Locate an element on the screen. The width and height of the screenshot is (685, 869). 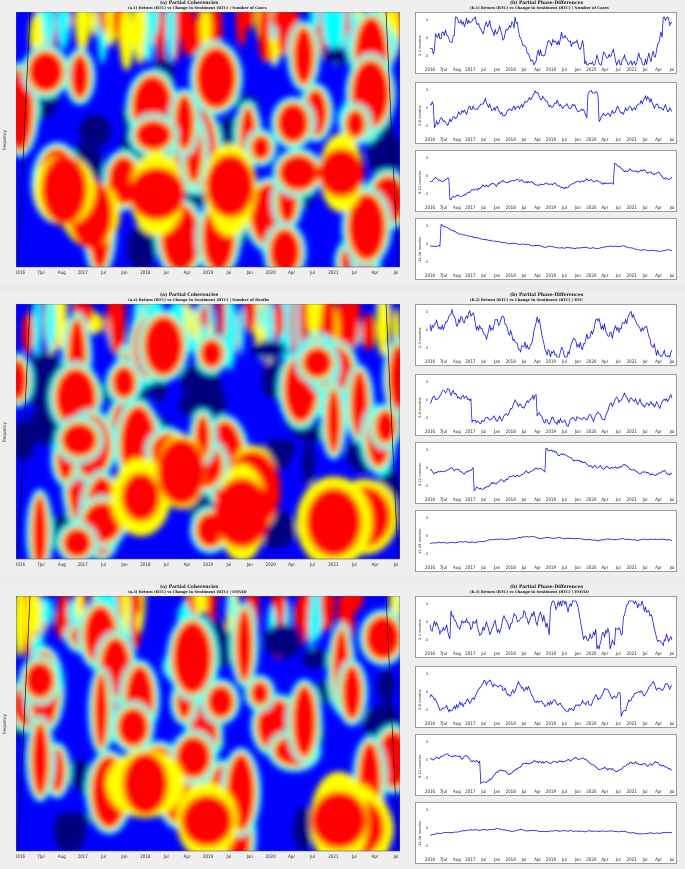
heatmap-x-tick: 2017 is located at coordinates (83, 564).